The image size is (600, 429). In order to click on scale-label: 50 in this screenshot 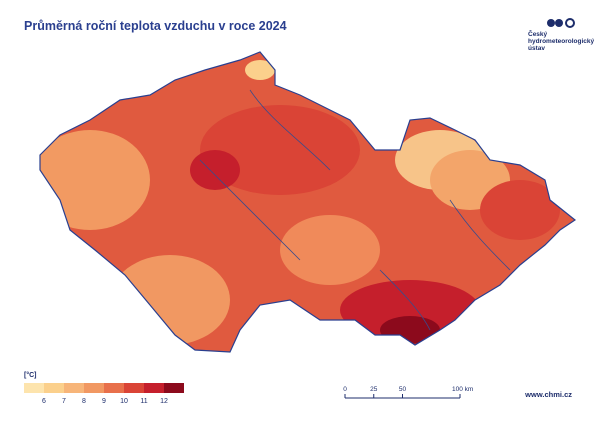, I will do `click(403, 389)`.